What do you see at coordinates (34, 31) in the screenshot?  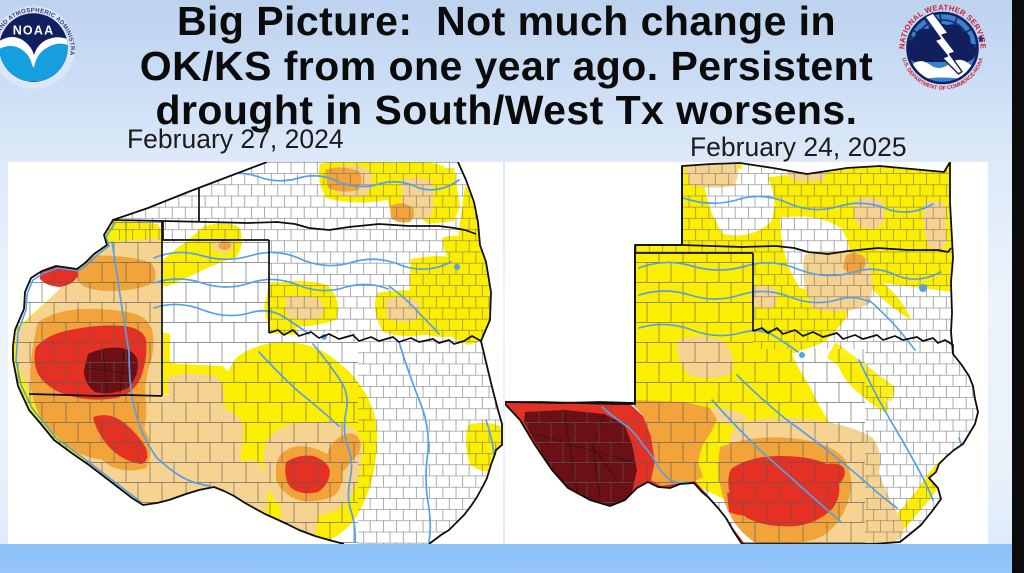 I see `svg-text: NOAA` at bounding box center [34, 31].